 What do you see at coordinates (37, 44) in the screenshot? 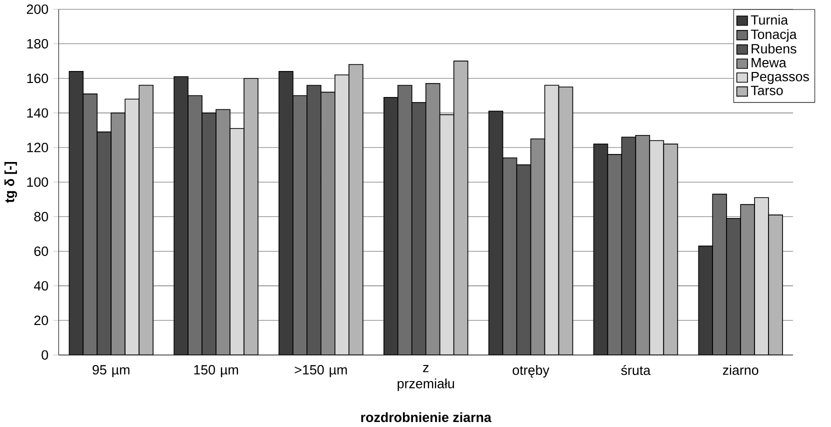
I see `y-tick-label: 180` at bounding box center [37, 44].